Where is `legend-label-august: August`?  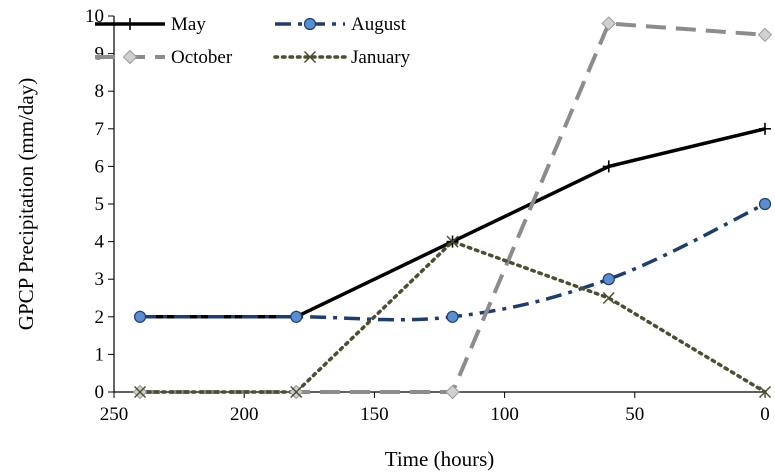
legend-label-august: August is located at coordinates (379, 24).